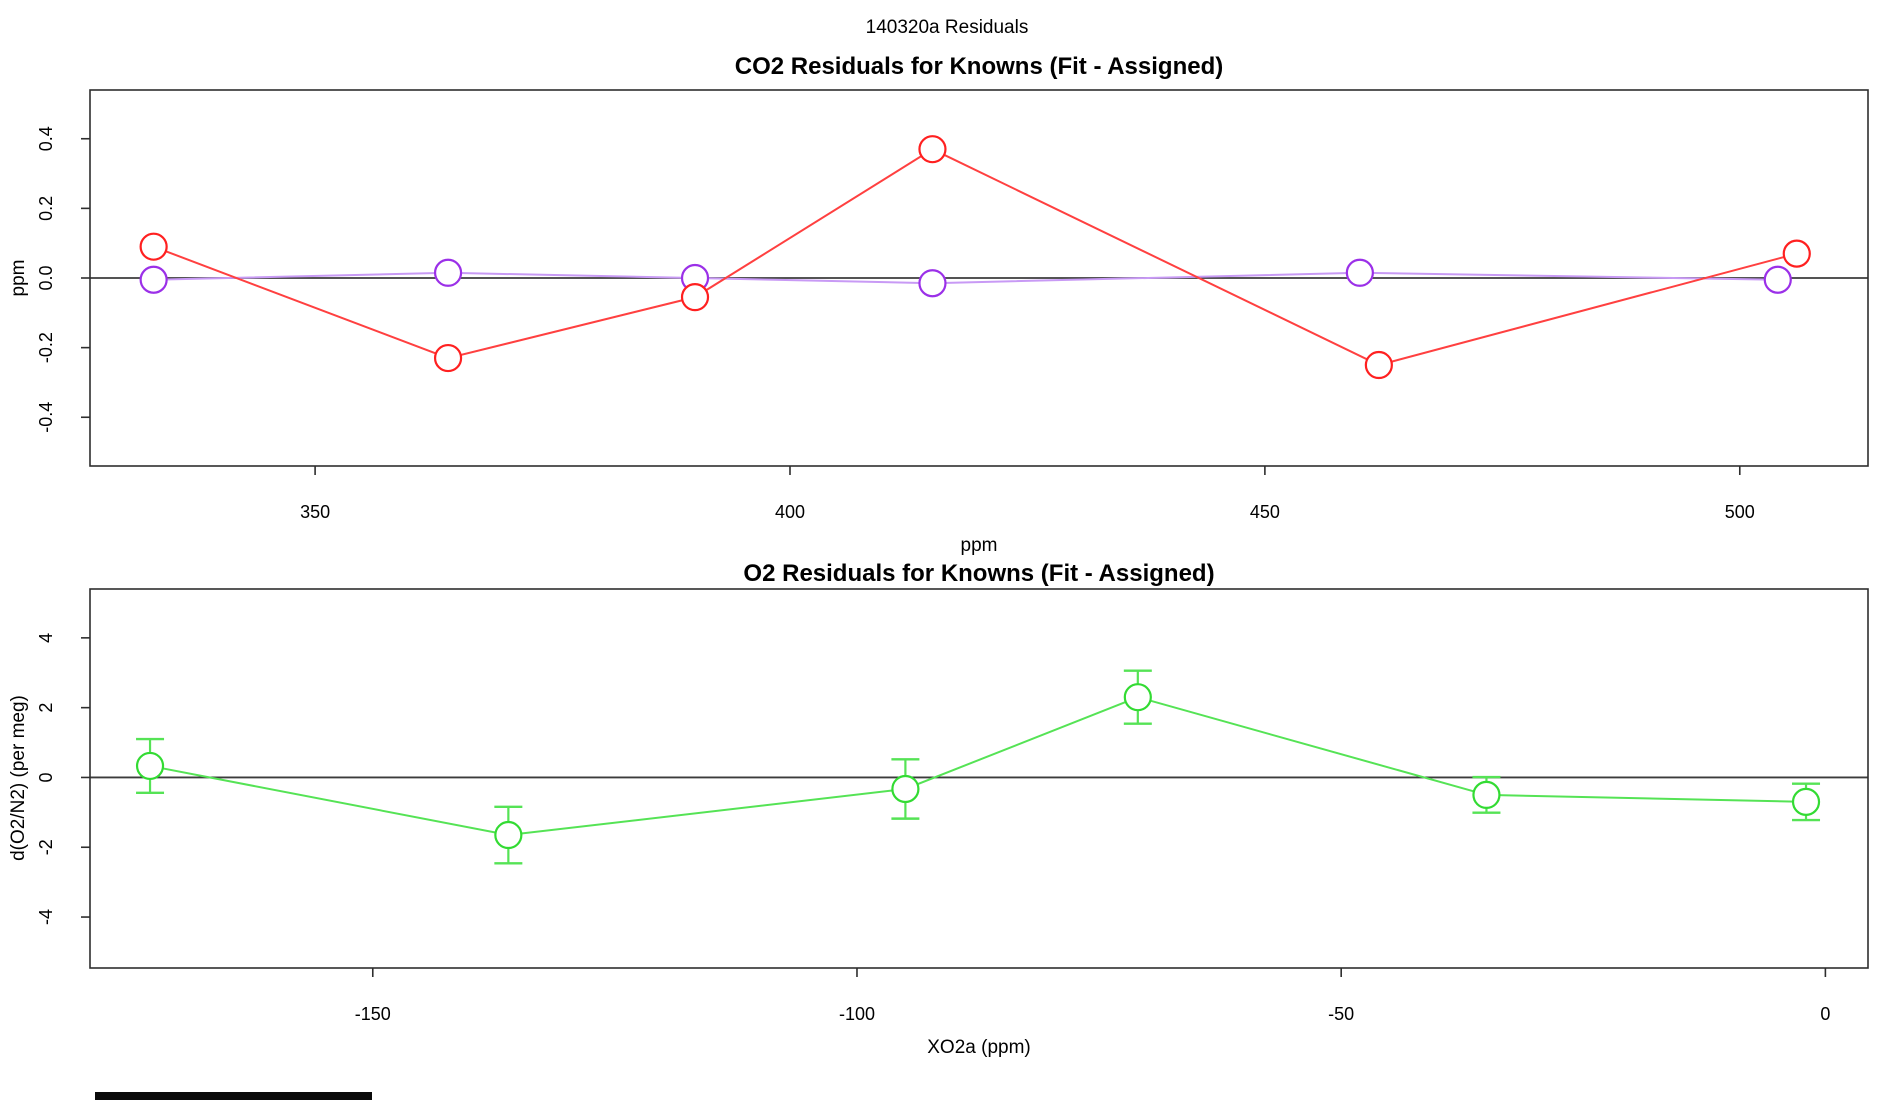  What do you see at coordinates (18, 778) in the screenshot?
I see `o2-y-axis-label: d(O2/N2) (per meg)` at bounding box center [18, 778].